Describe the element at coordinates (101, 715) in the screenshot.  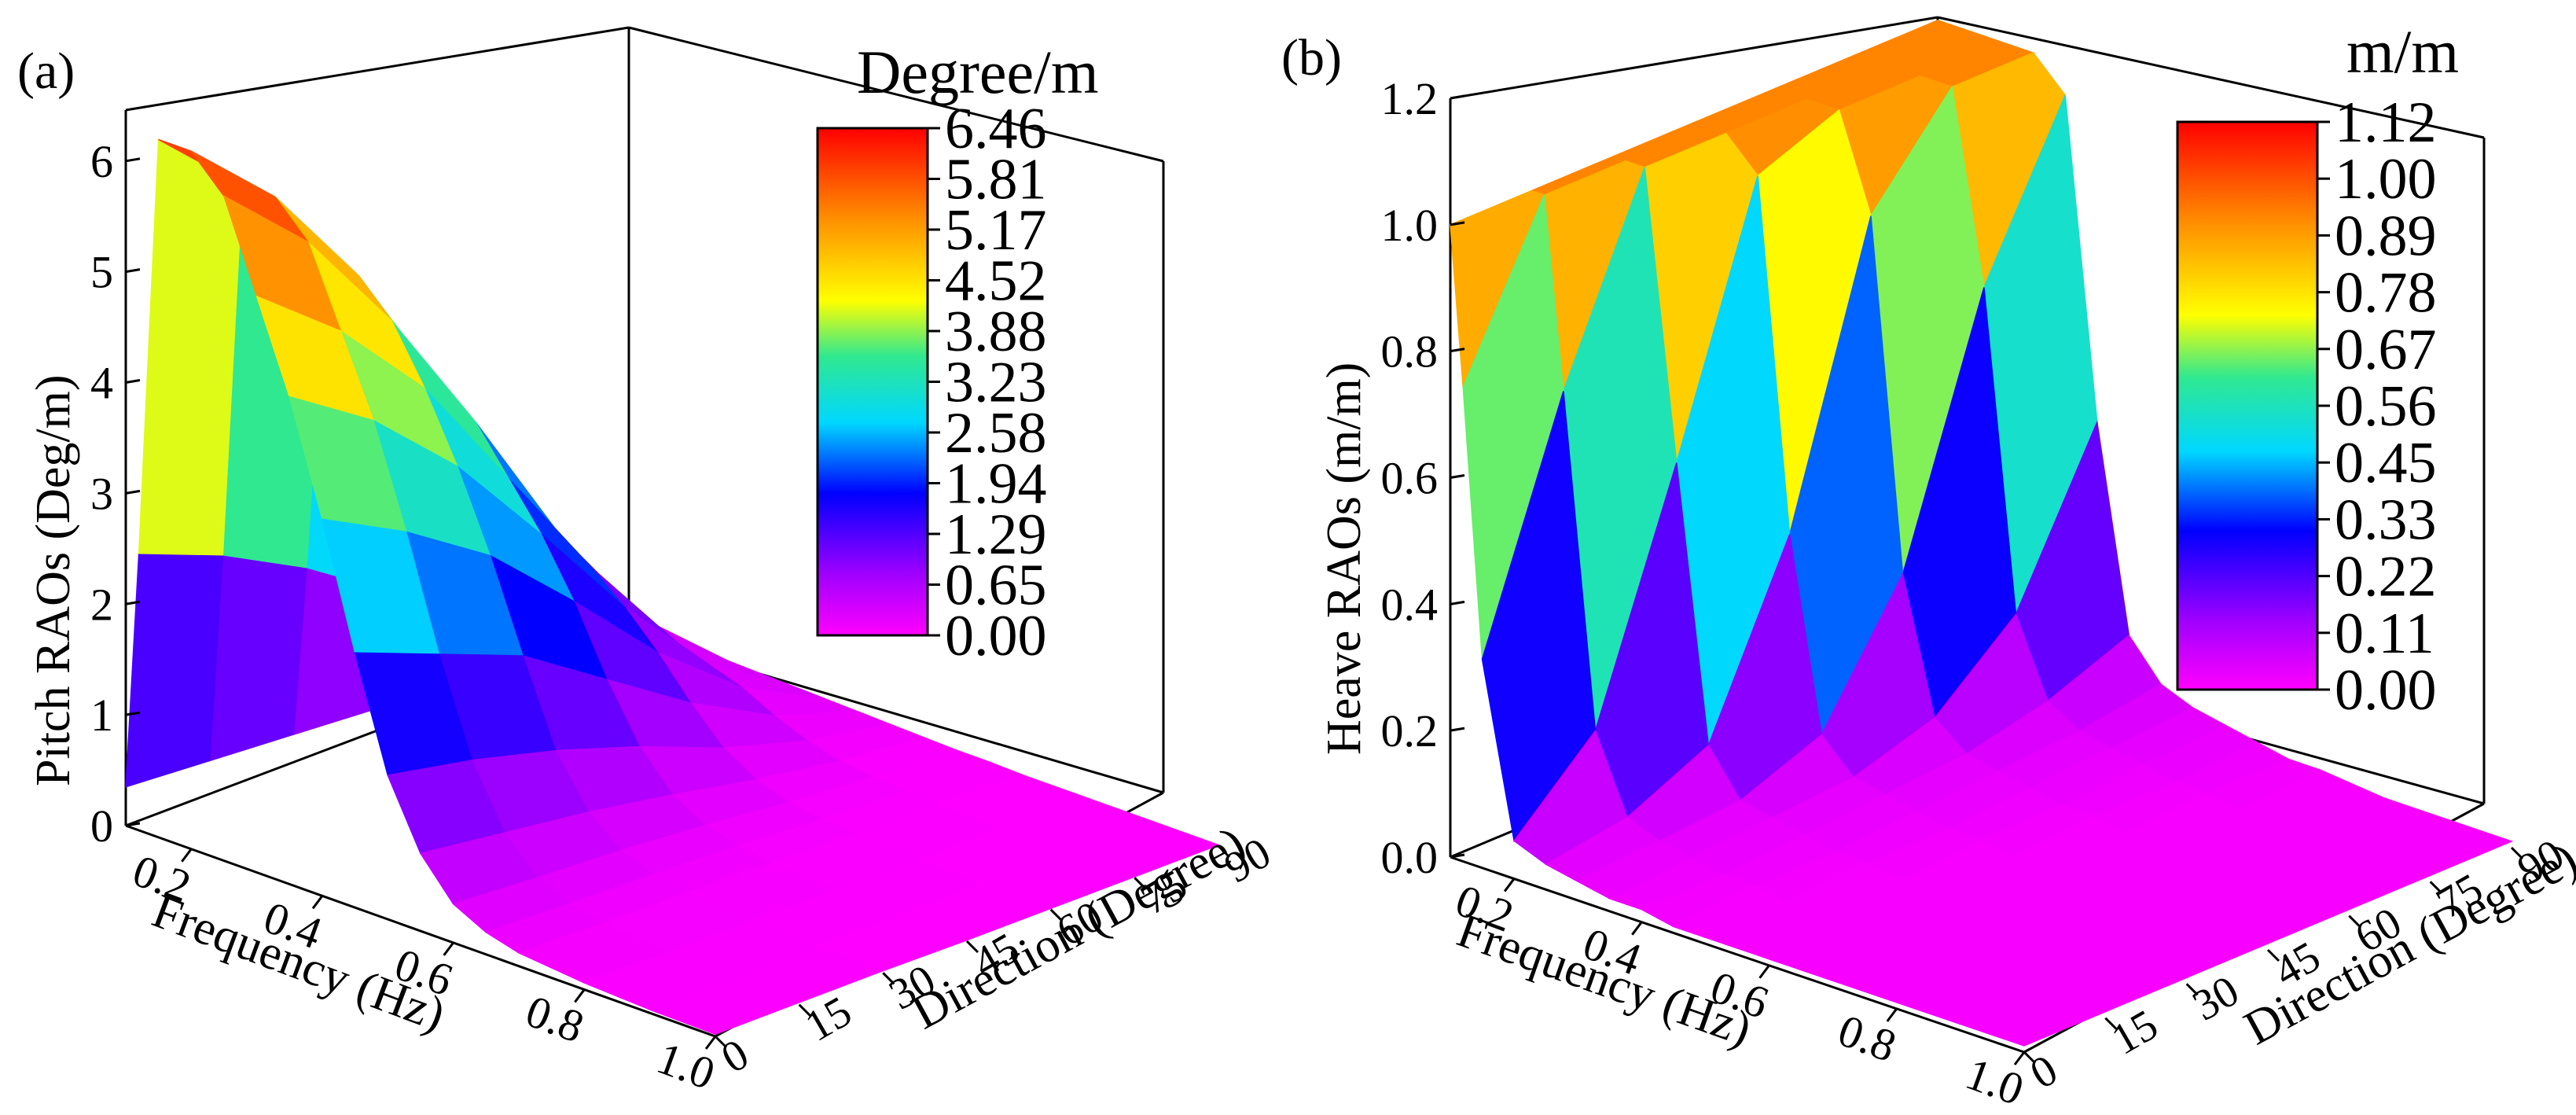
I see `z-tick-label: 1` at that location.